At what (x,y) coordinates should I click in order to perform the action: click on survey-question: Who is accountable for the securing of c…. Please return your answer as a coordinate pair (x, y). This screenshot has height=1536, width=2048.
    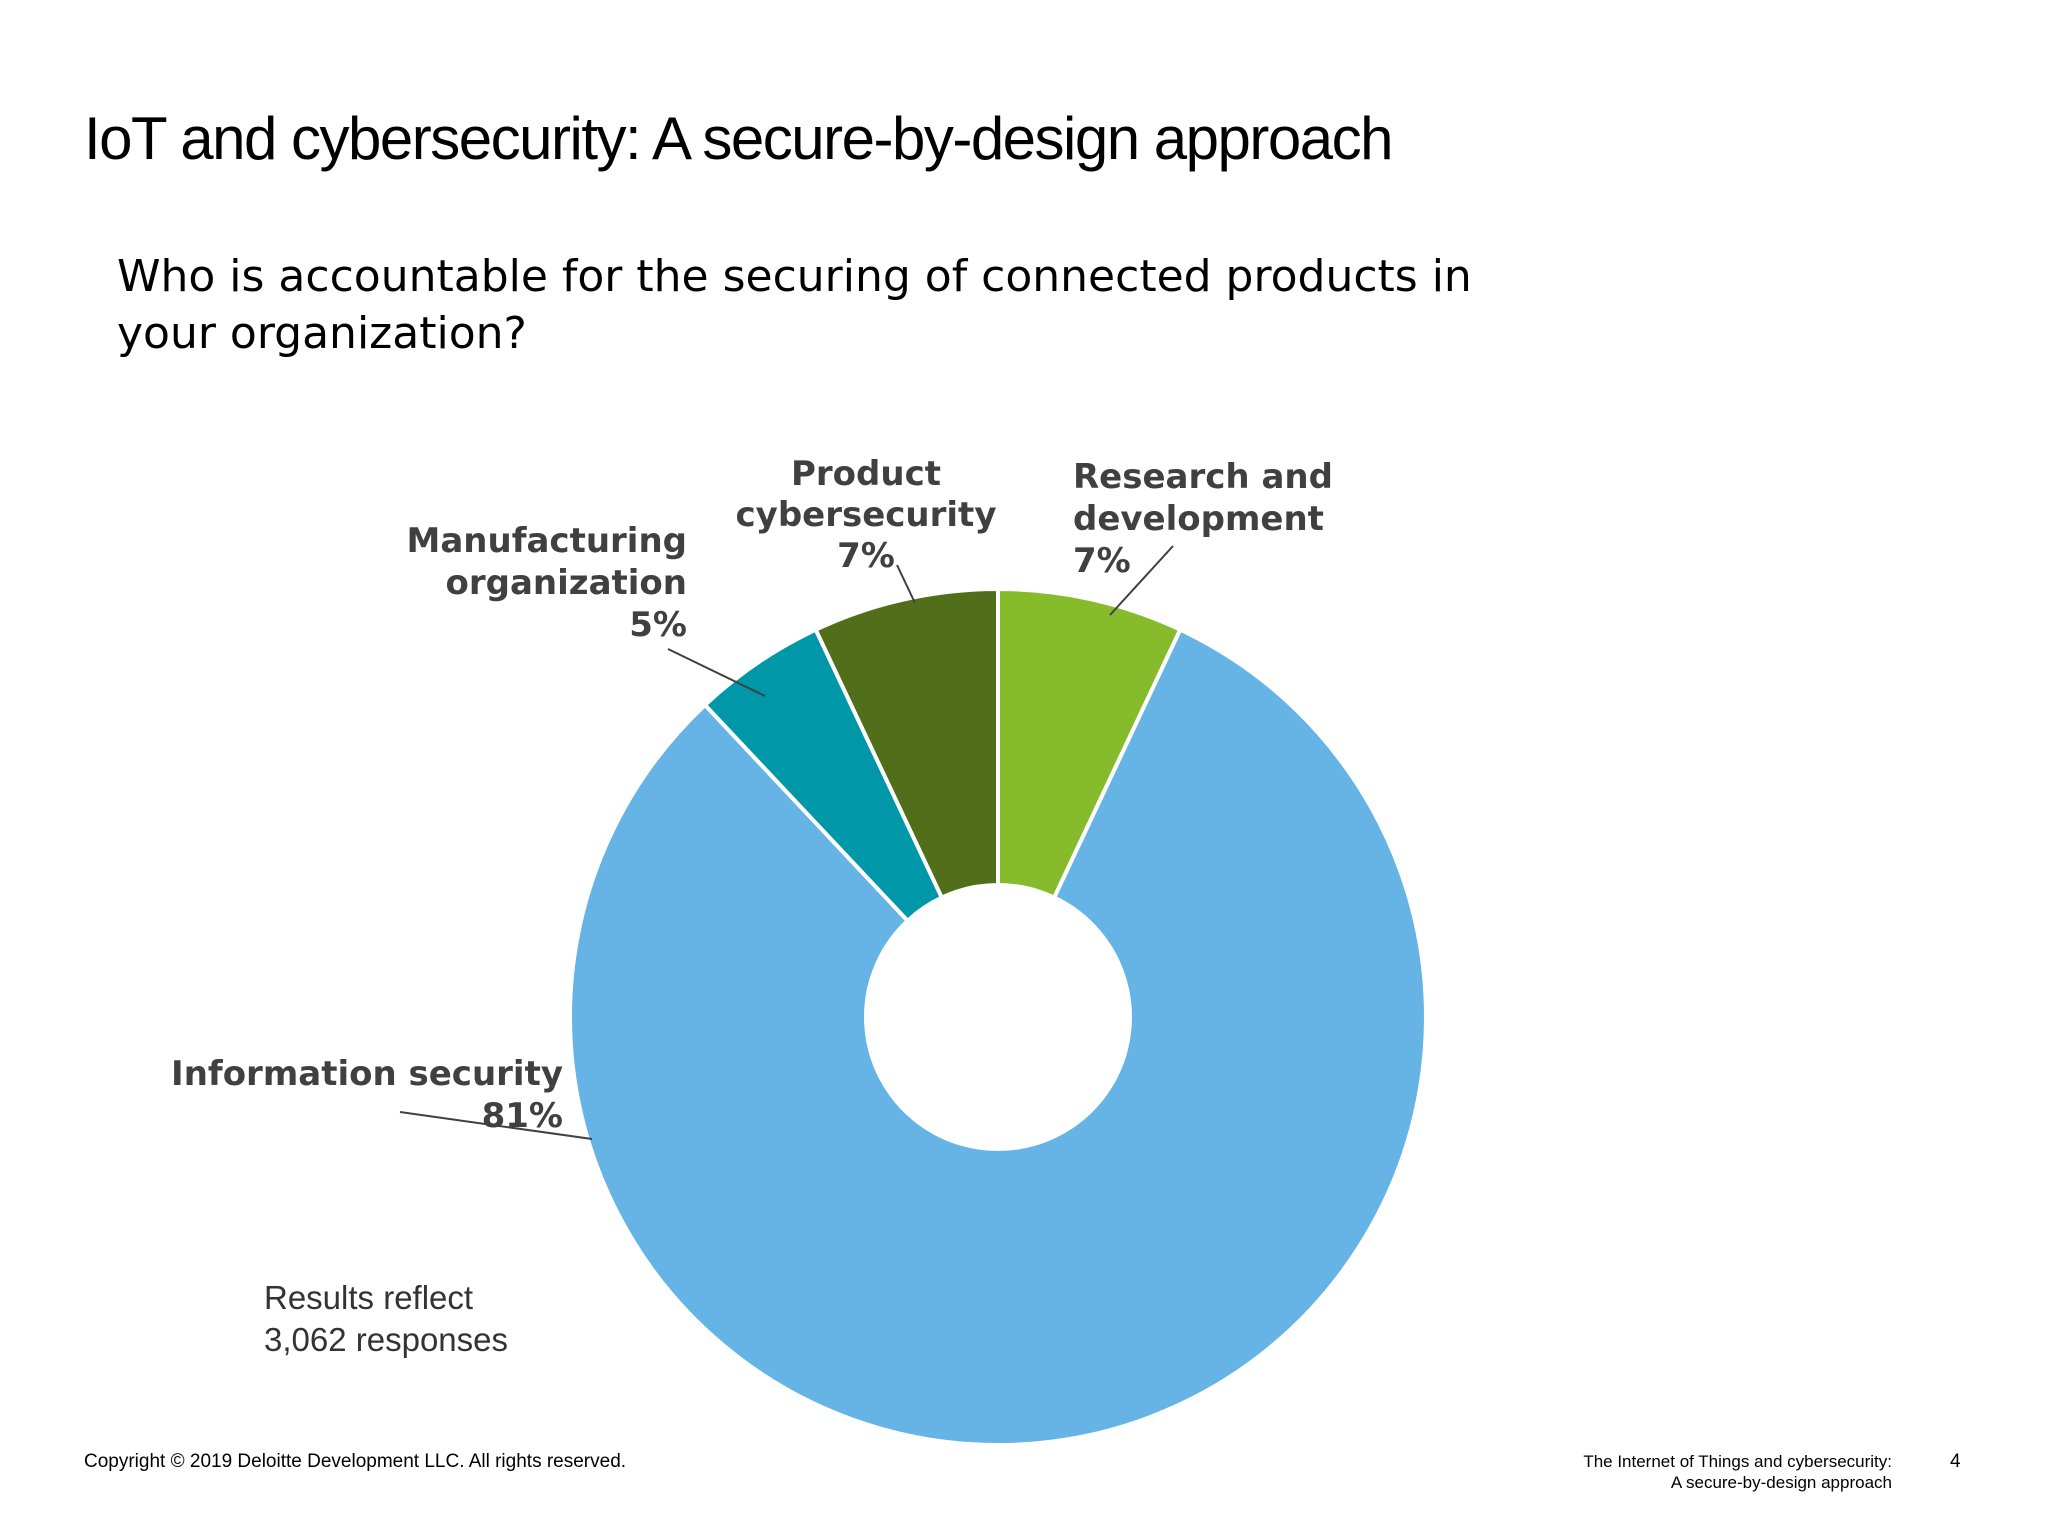
    Looking at the image, I should click on (867, 305).